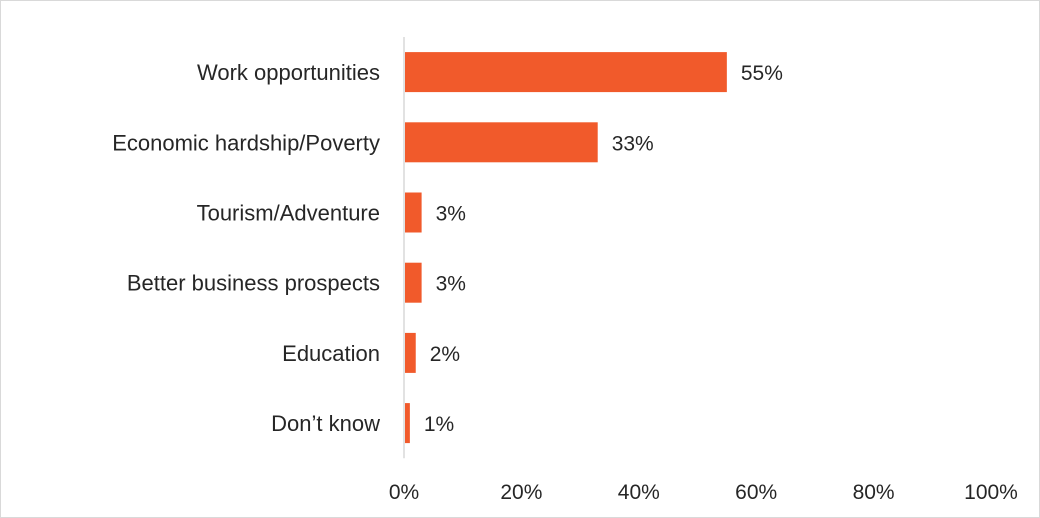  Describe the element at coordinates (633, 143) in the screenshot. I see `data-label: 33%` at that location.